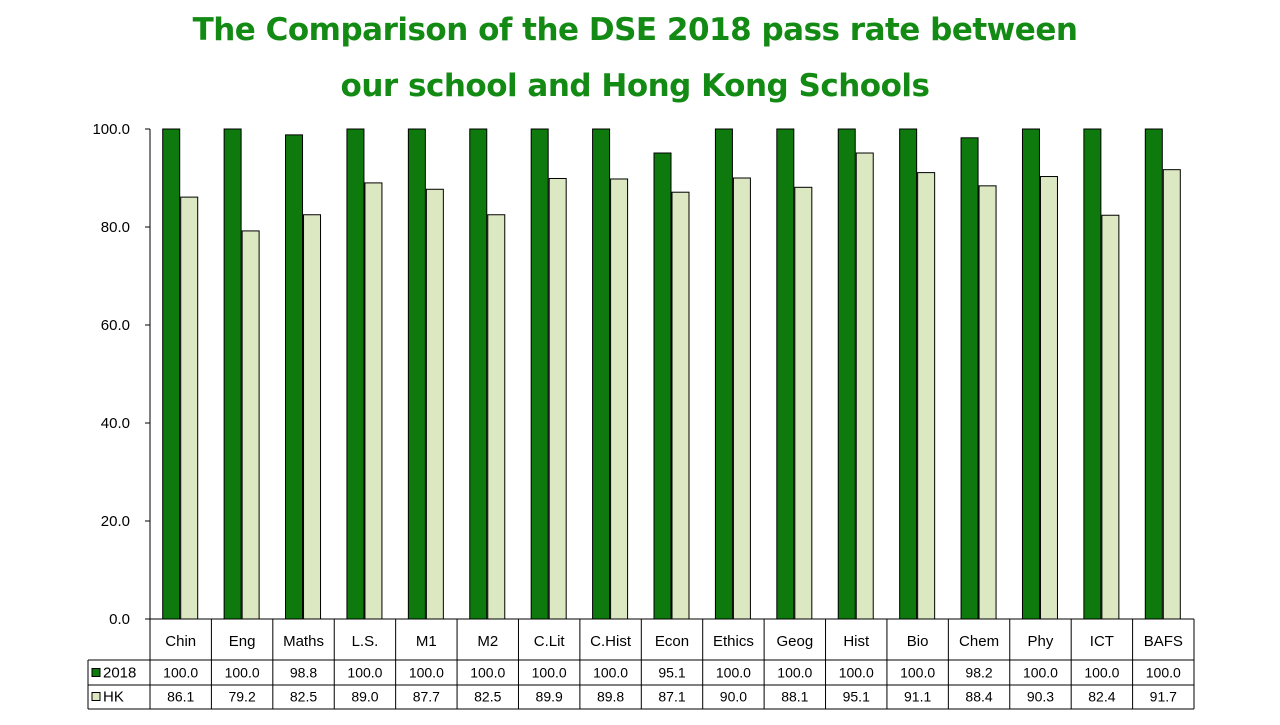  What do you see at coordinates (115, 325) in the screenshot?
I see `y-tick-label: 60.0` at bounding box center [115, 325].